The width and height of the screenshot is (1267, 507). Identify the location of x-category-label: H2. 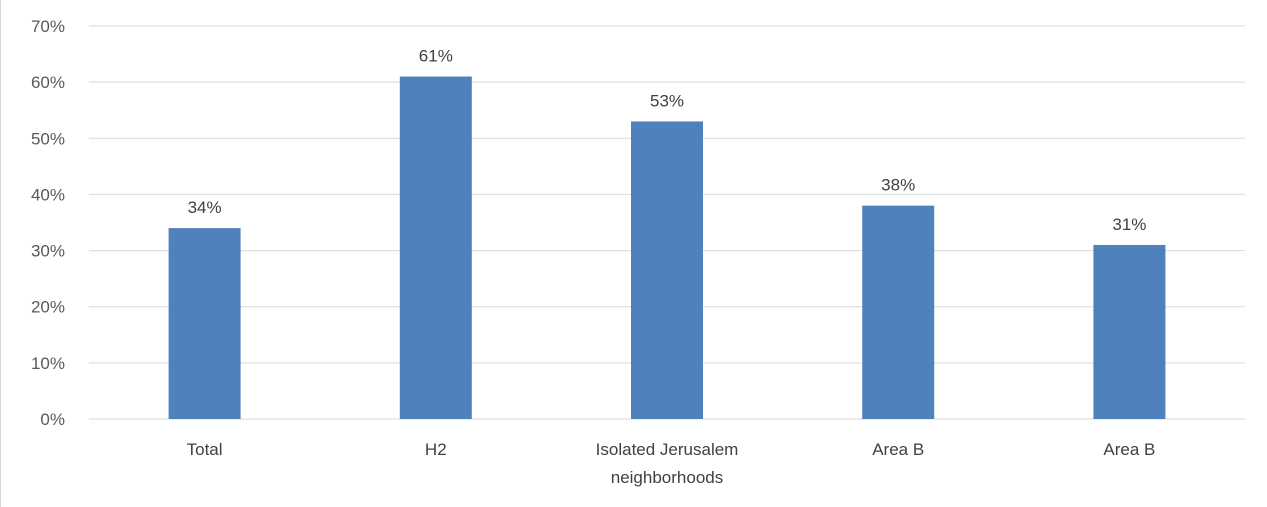
(436, 449).